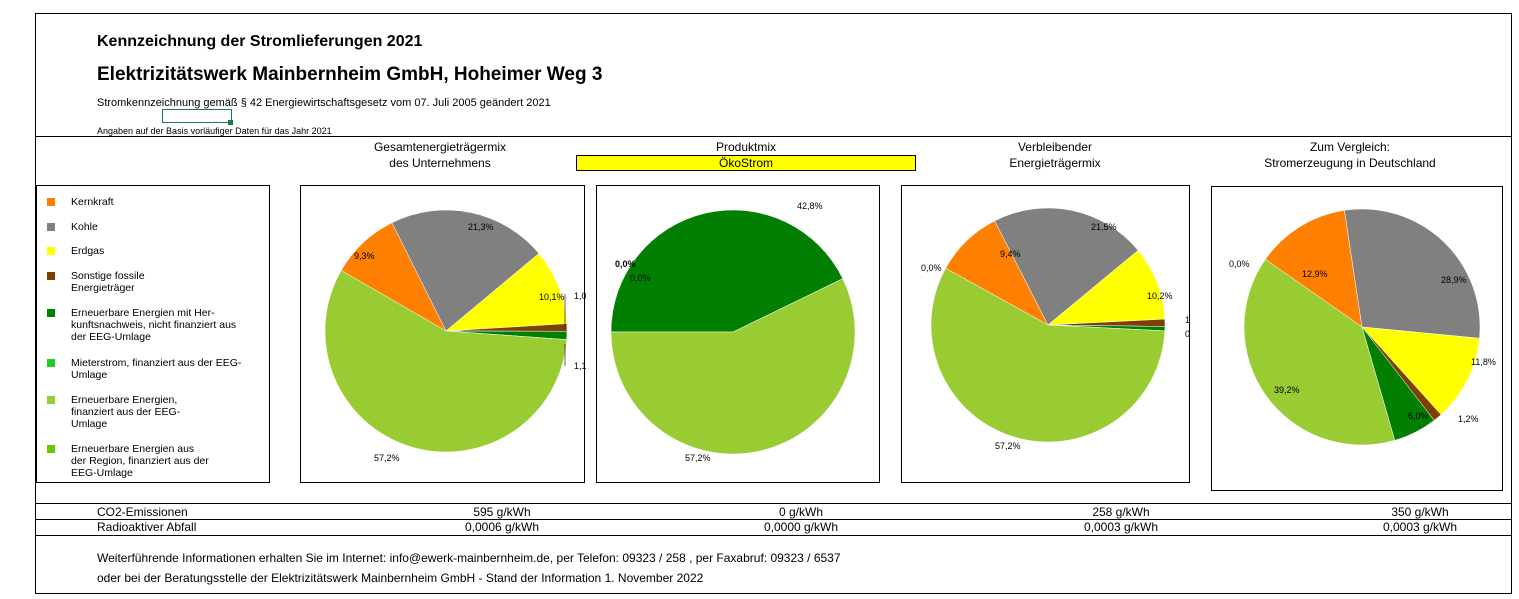 The height and width of the screenshot is (599, 1519). I want to click on product-name-box: ÖkoStrom, so click(746, 163).